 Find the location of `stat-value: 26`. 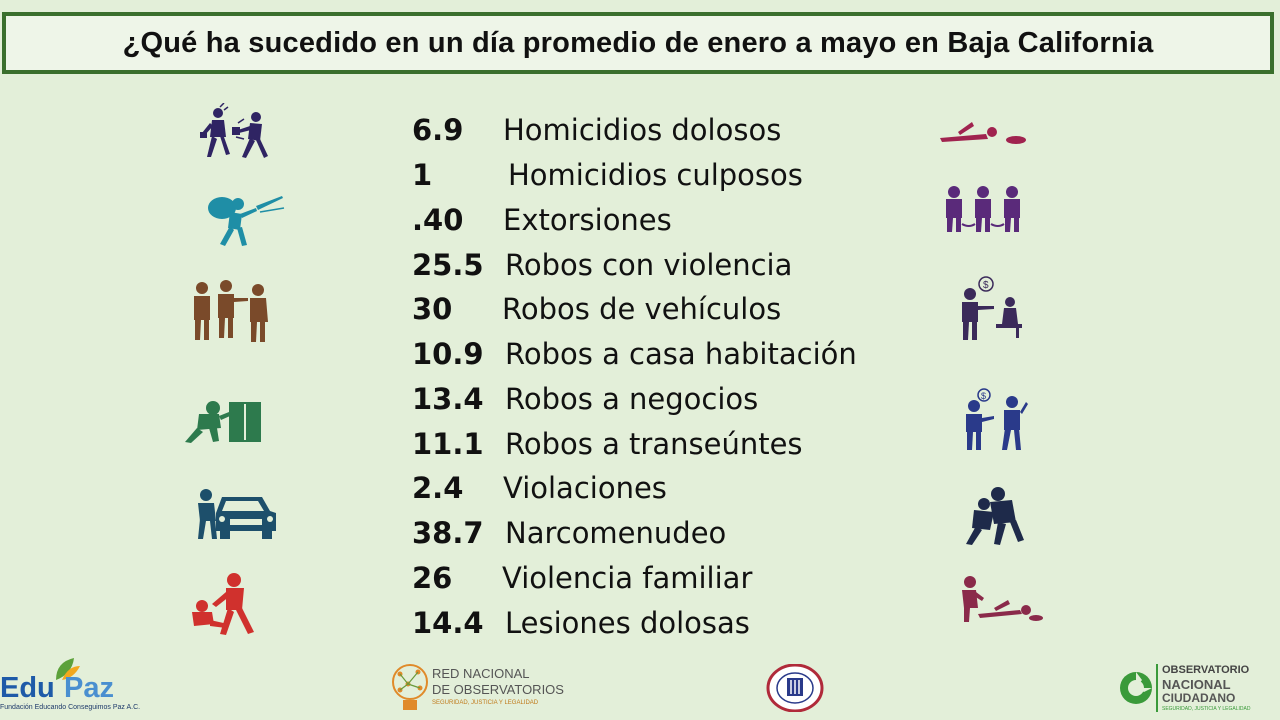

stat-value: 26 is located at coordinates (432, 578).